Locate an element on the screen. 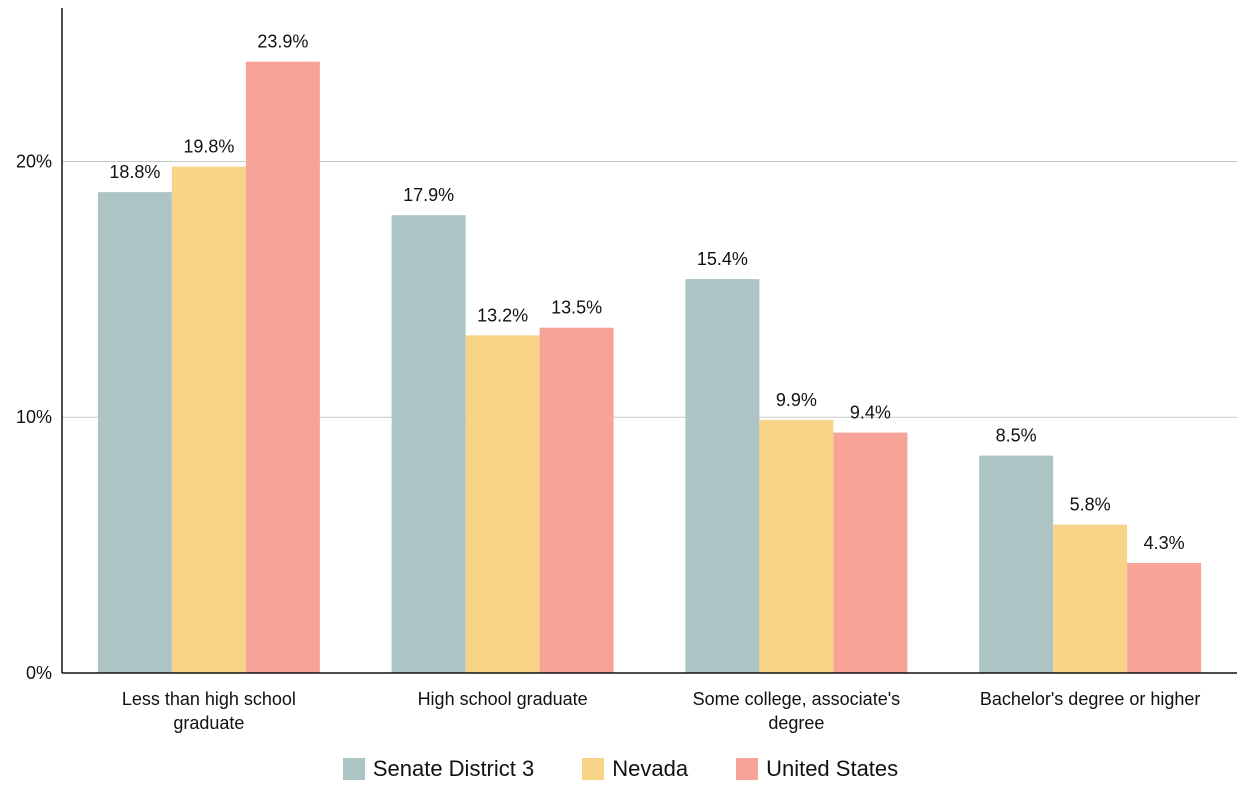  data-label: 17.9% is located at coordinates (428, 195).